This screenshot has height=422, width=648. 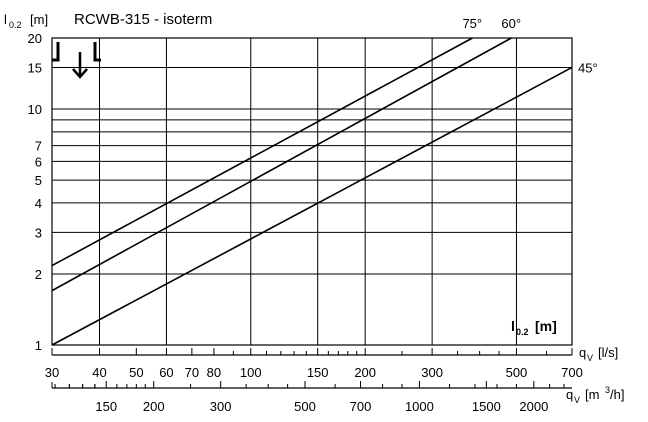 I want to click on x-tick-label: 70, so click(x=192, y=372).